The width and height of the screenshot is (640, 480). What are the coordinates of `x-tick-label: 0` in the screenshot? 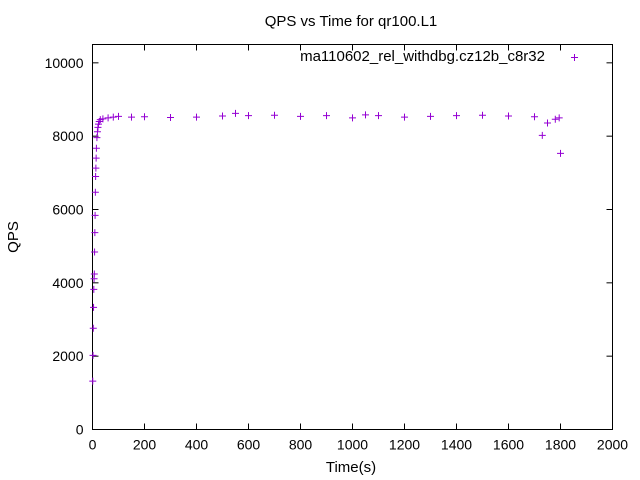 It's located at (93, 445).